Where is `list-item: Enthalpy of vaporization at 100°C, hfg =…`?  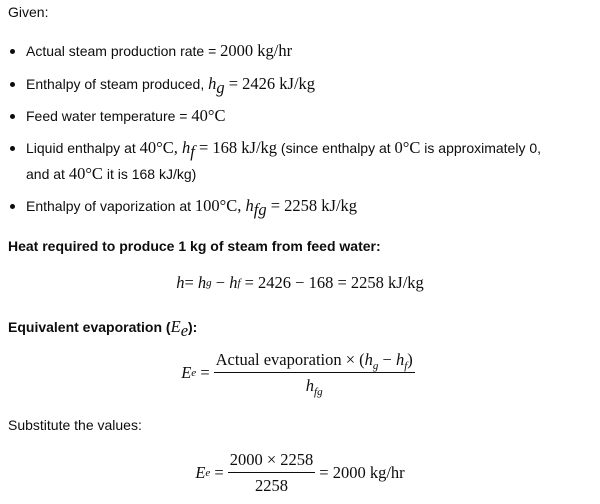
list-item: Enthalpy of vaporization at 100°C, hfg =… is located at coordinates (183, 206).